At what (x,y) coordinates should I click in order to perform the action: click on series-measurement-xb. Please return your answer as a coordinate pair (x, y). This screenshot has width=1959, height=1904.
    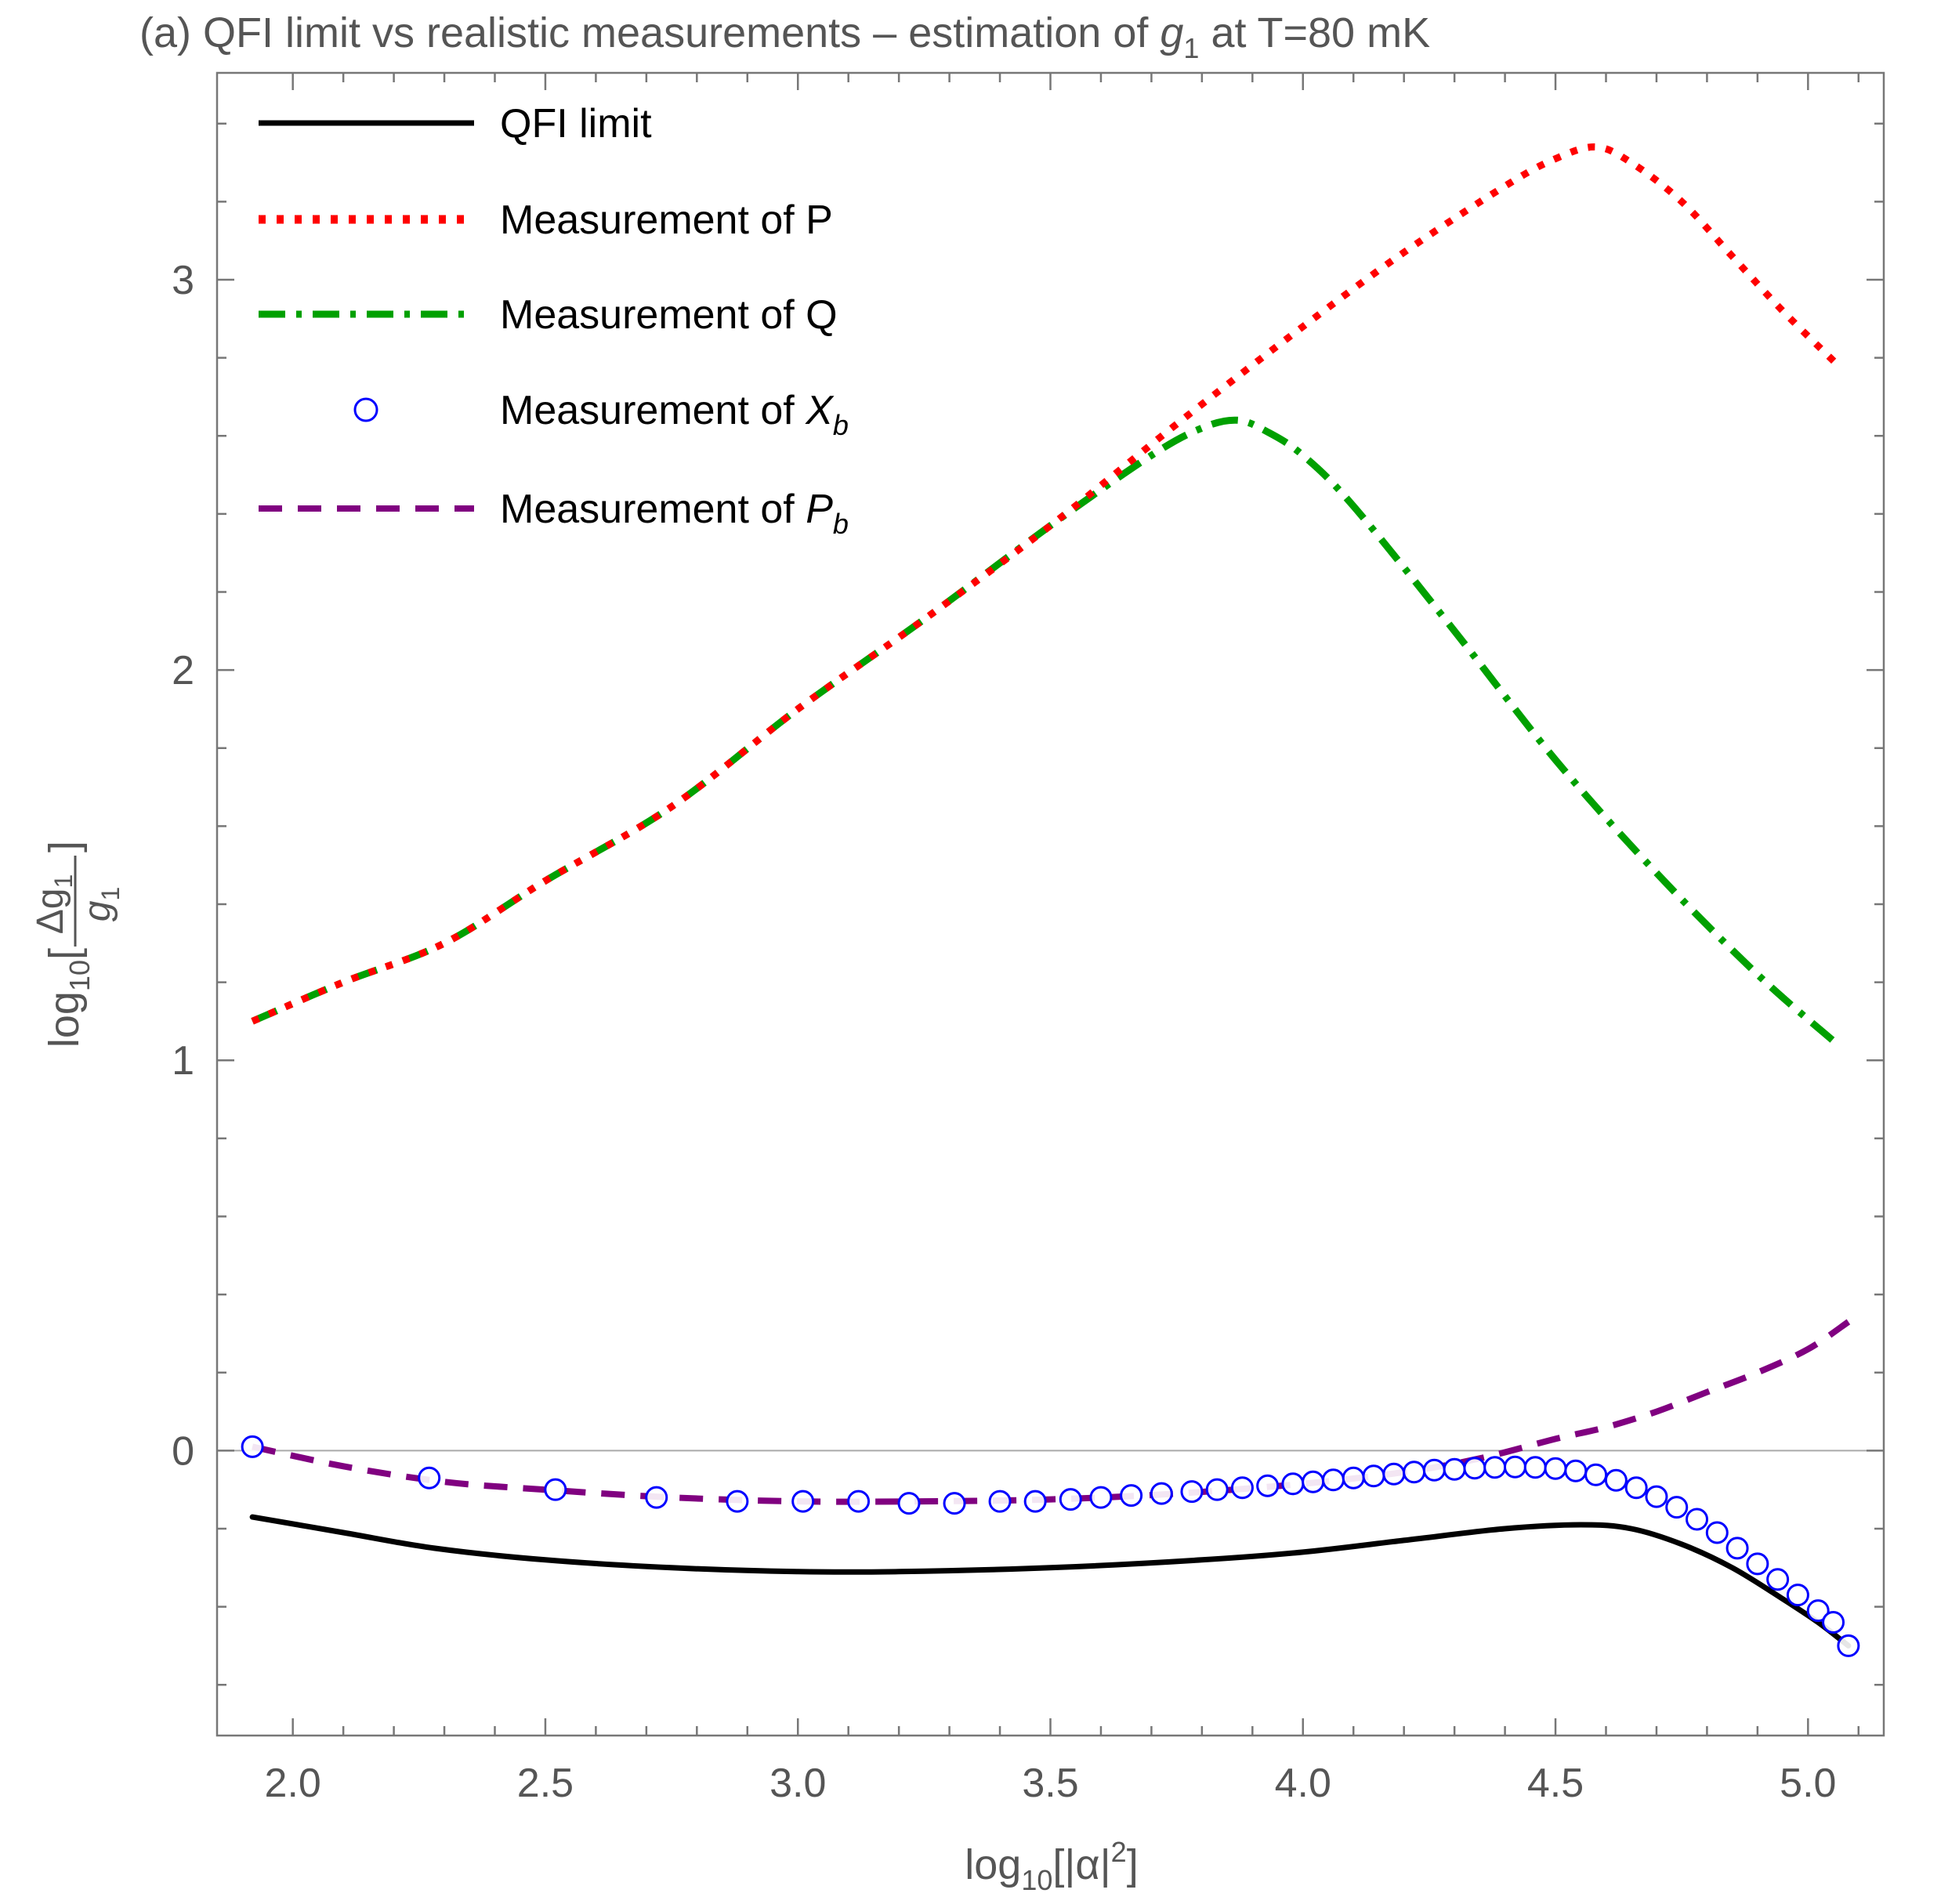
    Looking at the image, I should click on (1050, 1546).